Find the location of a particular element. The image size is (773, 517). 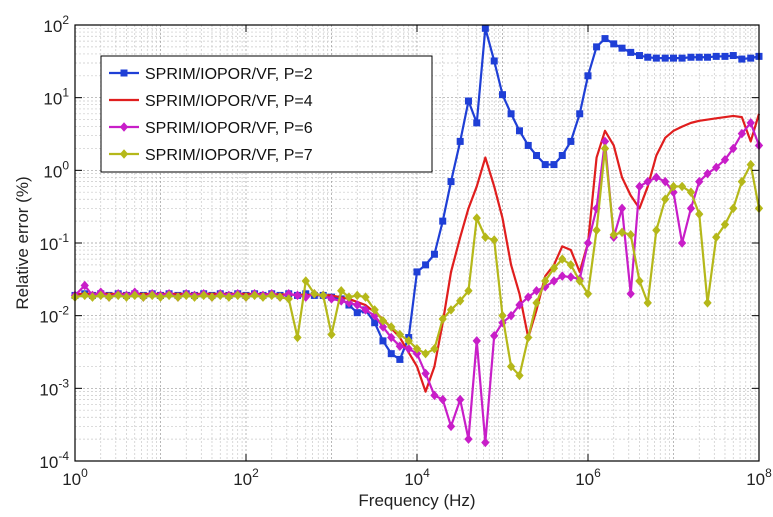

y-tick-exp: -2 is located at coordinates (63, 311).